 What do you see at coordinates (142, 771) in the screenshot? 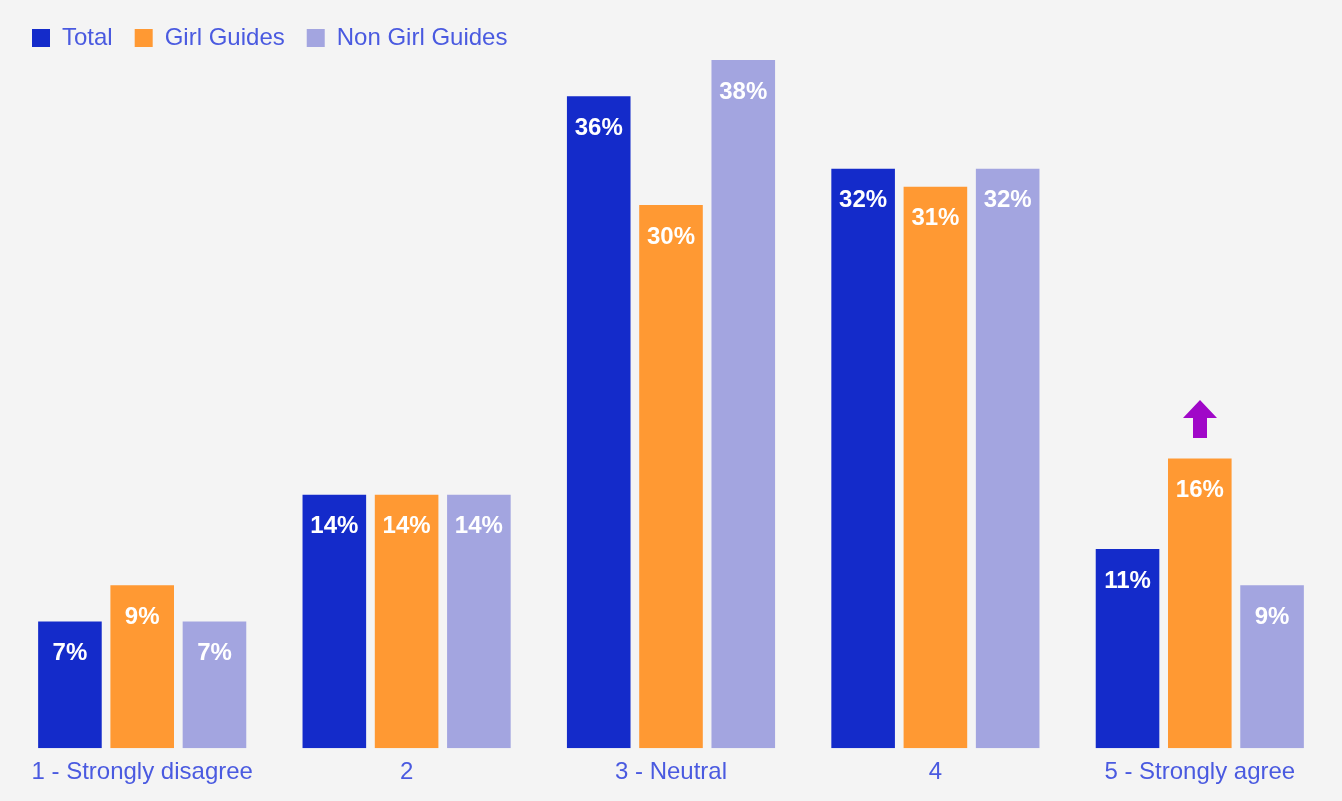
I see `x-tick-label: 1 - Strongly disagree` at bounding box center [142, 771].